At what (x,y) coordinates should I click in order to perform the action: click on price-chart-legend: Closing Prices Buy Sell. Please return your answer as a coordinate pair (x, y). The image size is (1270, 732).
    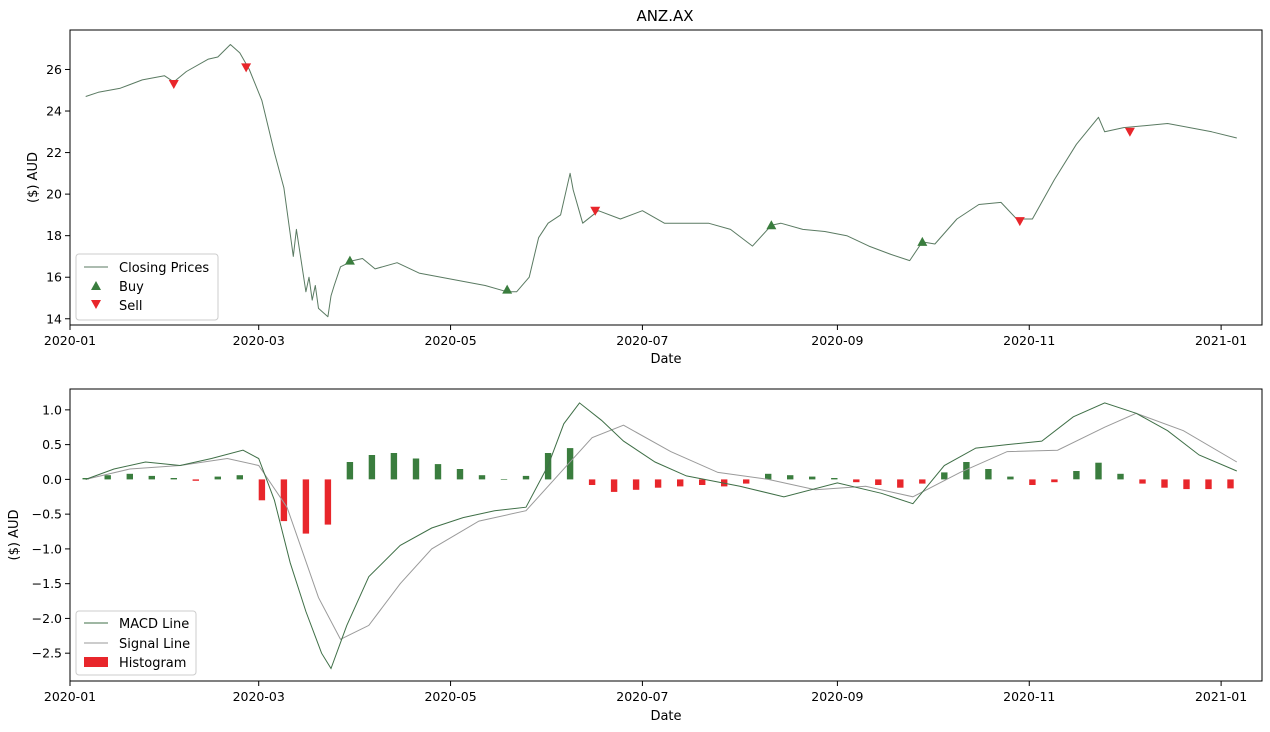
    Looking at the image, I should click on (147, 287).